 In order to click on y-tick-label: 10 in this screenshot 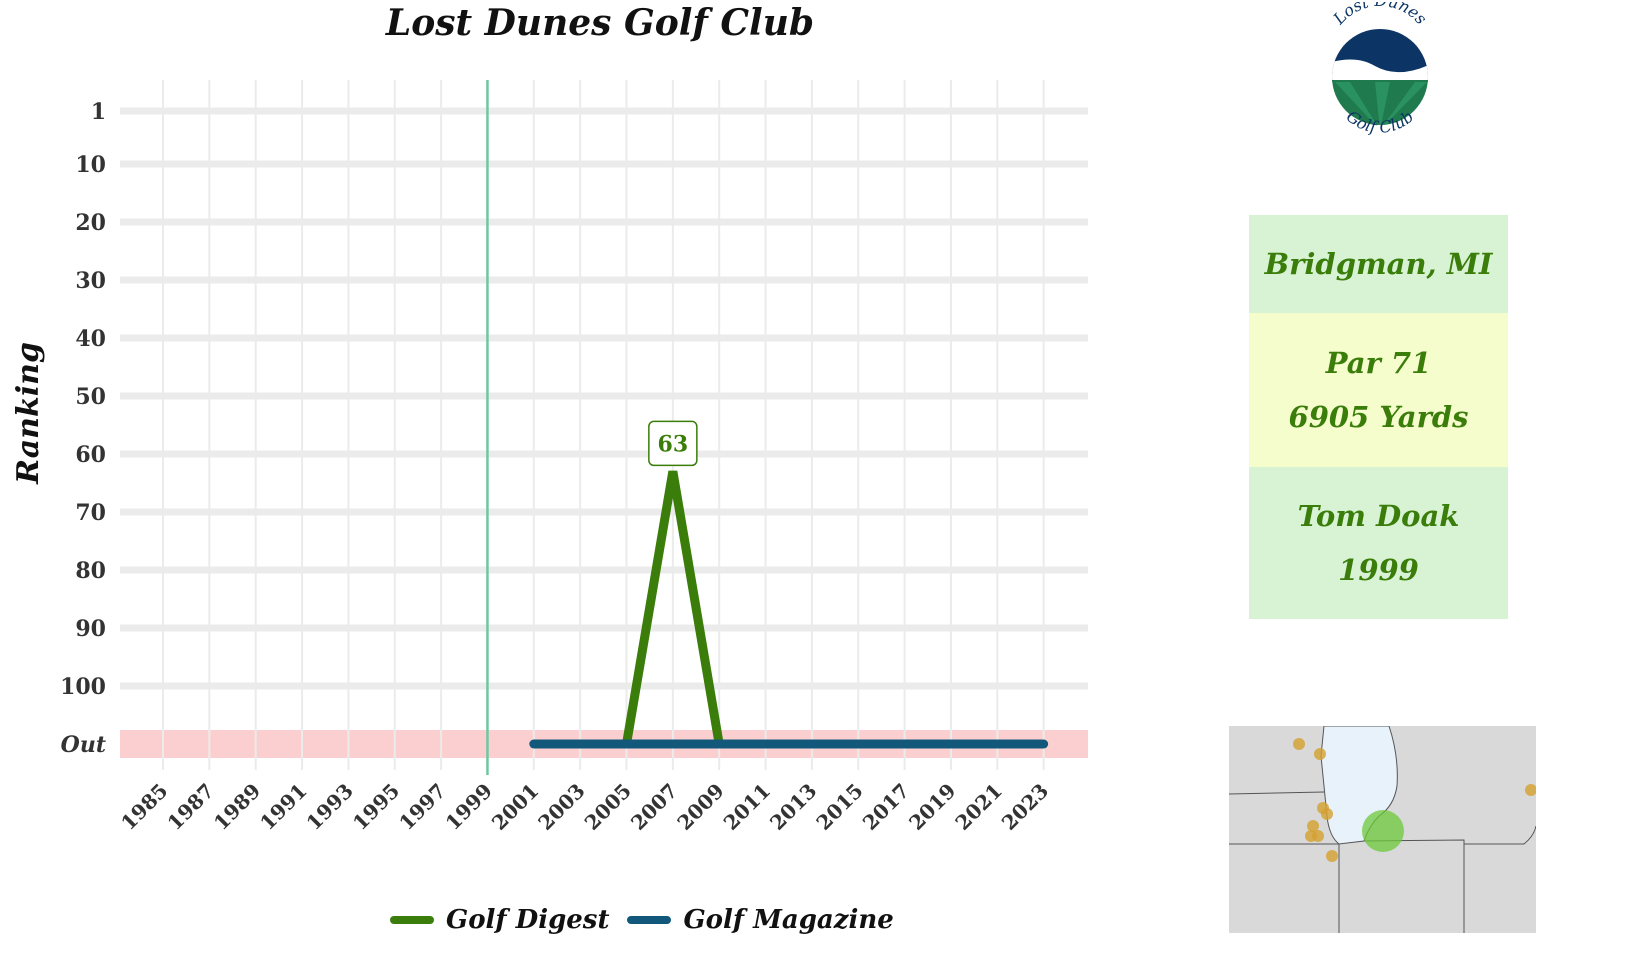, I will do `click(90, 165)`.